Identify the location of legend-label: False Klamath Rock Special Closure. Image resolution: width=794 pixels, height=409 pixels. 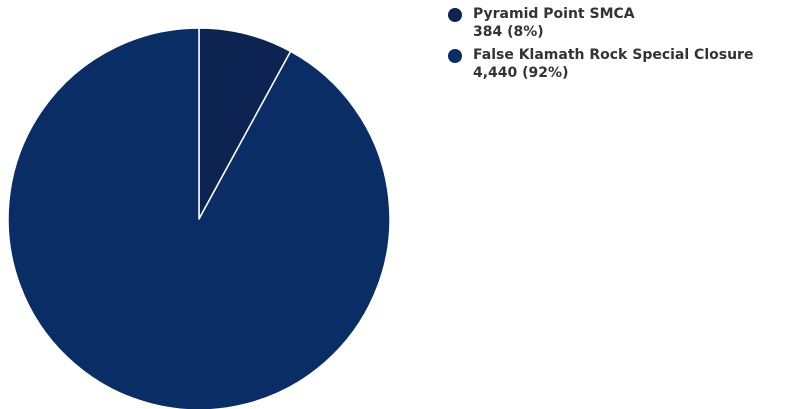
(613, 55).